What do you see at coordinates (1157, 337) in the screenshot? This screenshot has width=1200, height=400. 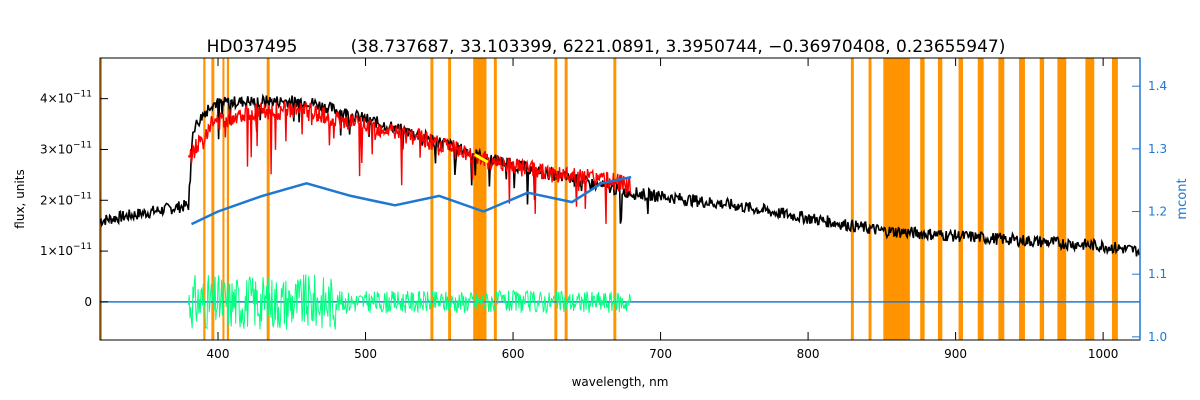 I see `y2-tick-label: 1.0` at bounding box center [1157, 337].